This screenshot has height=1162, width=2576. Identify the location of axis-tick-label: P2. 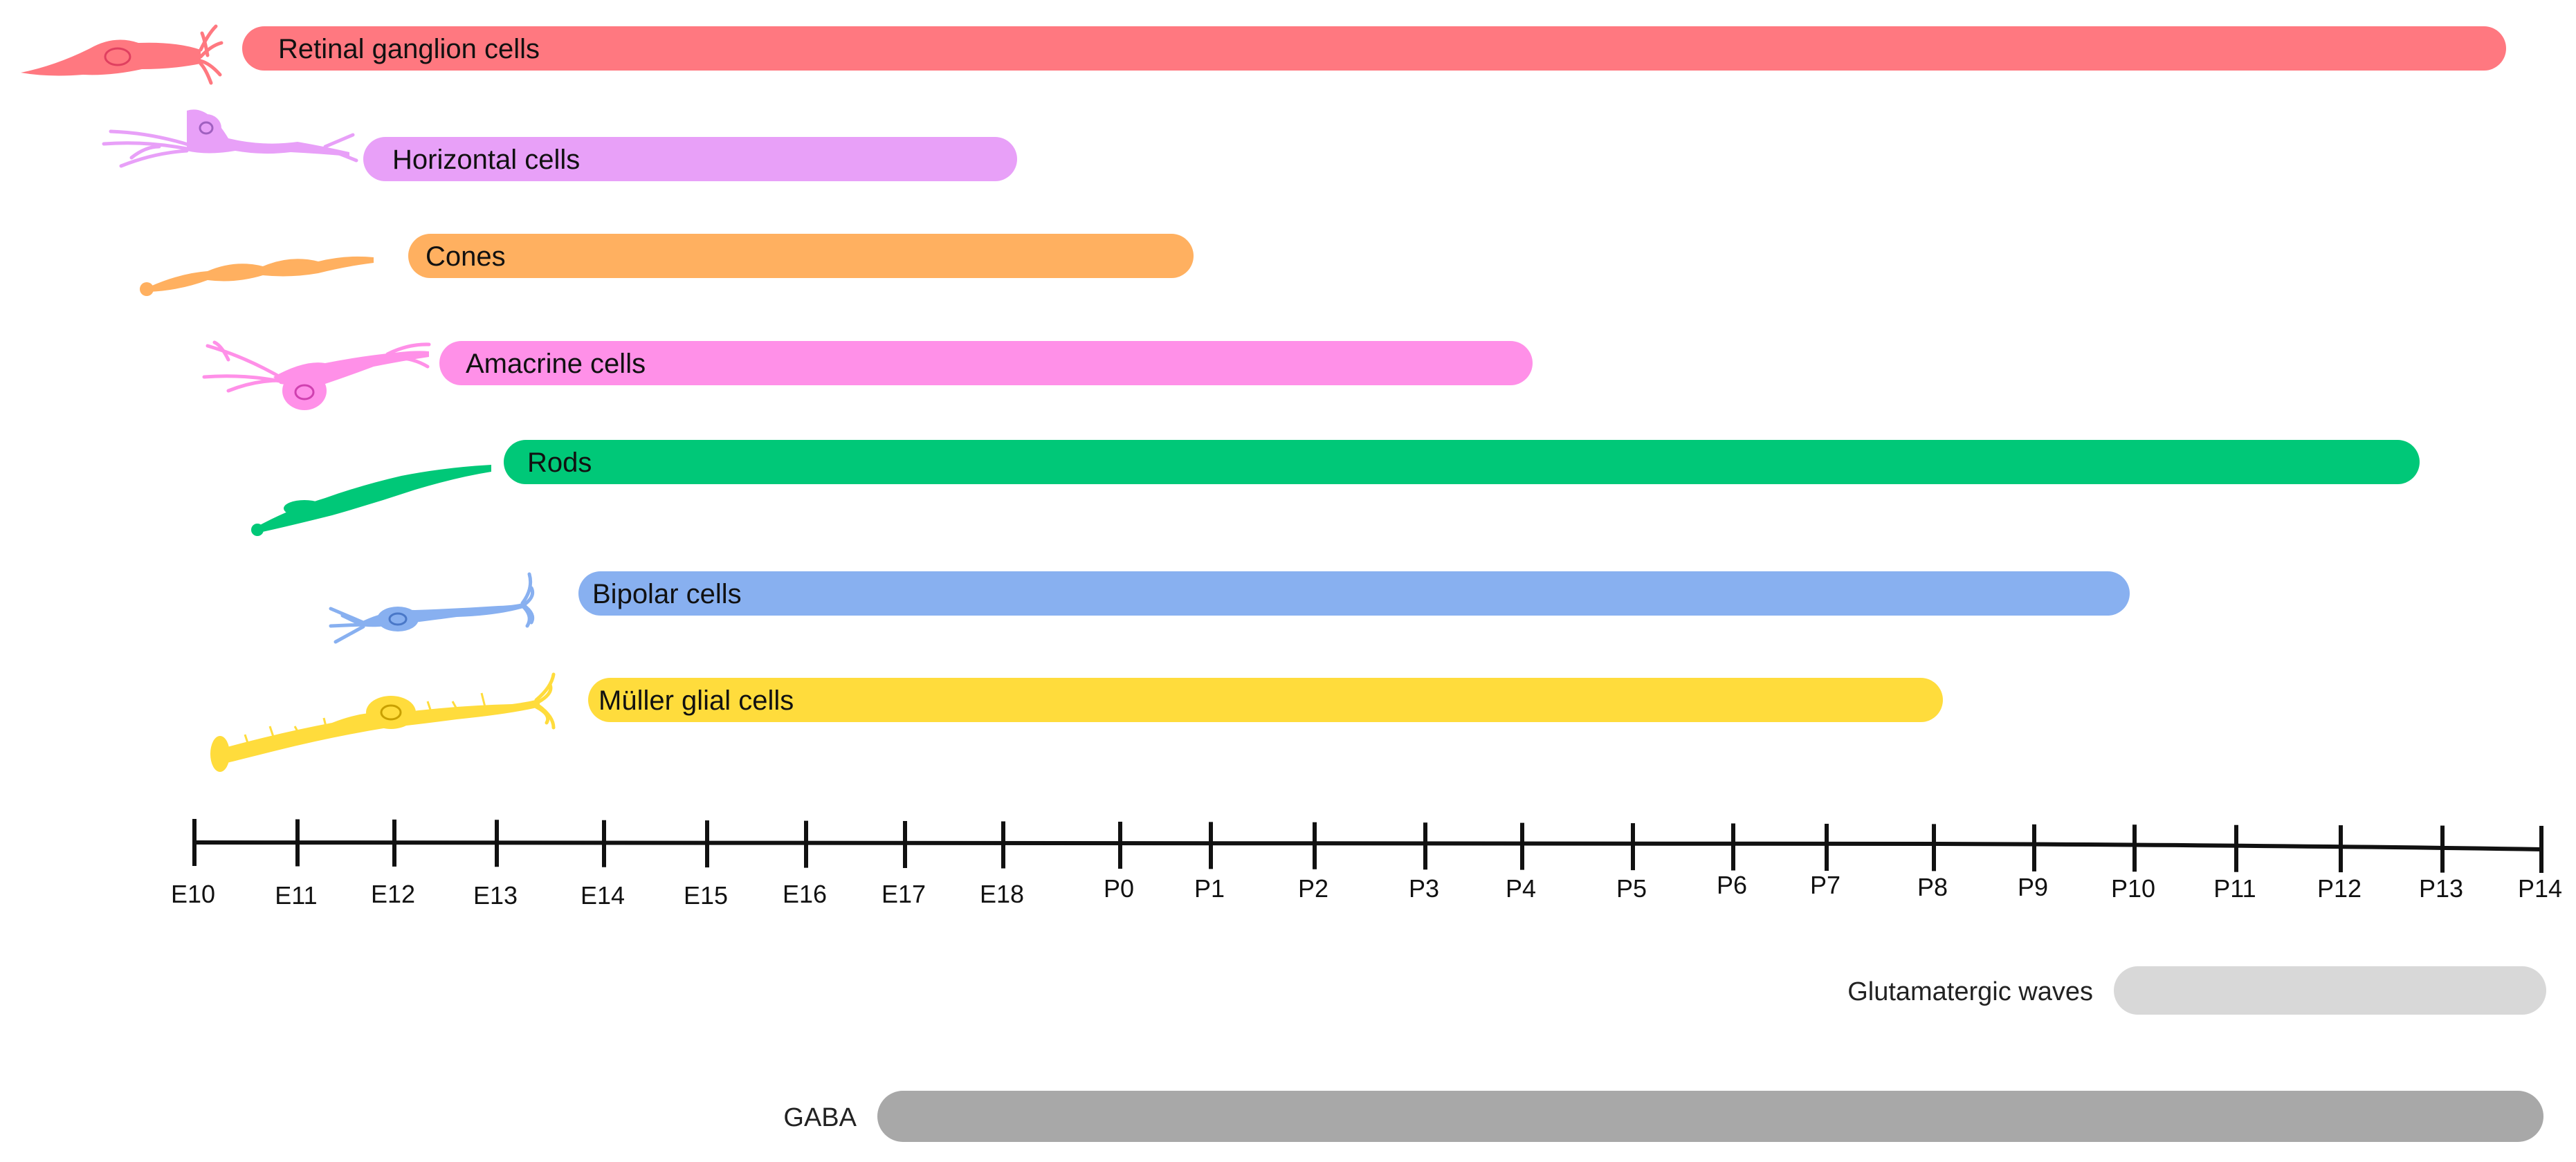
(1313, 888).